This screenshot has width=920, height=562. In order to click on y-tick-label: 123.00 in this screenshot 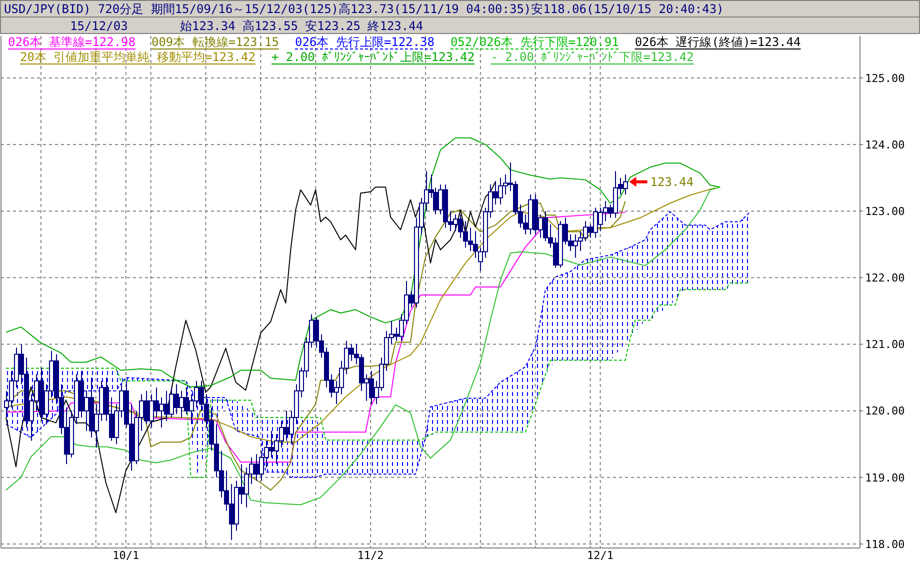, I will do `click(885, 211)`.